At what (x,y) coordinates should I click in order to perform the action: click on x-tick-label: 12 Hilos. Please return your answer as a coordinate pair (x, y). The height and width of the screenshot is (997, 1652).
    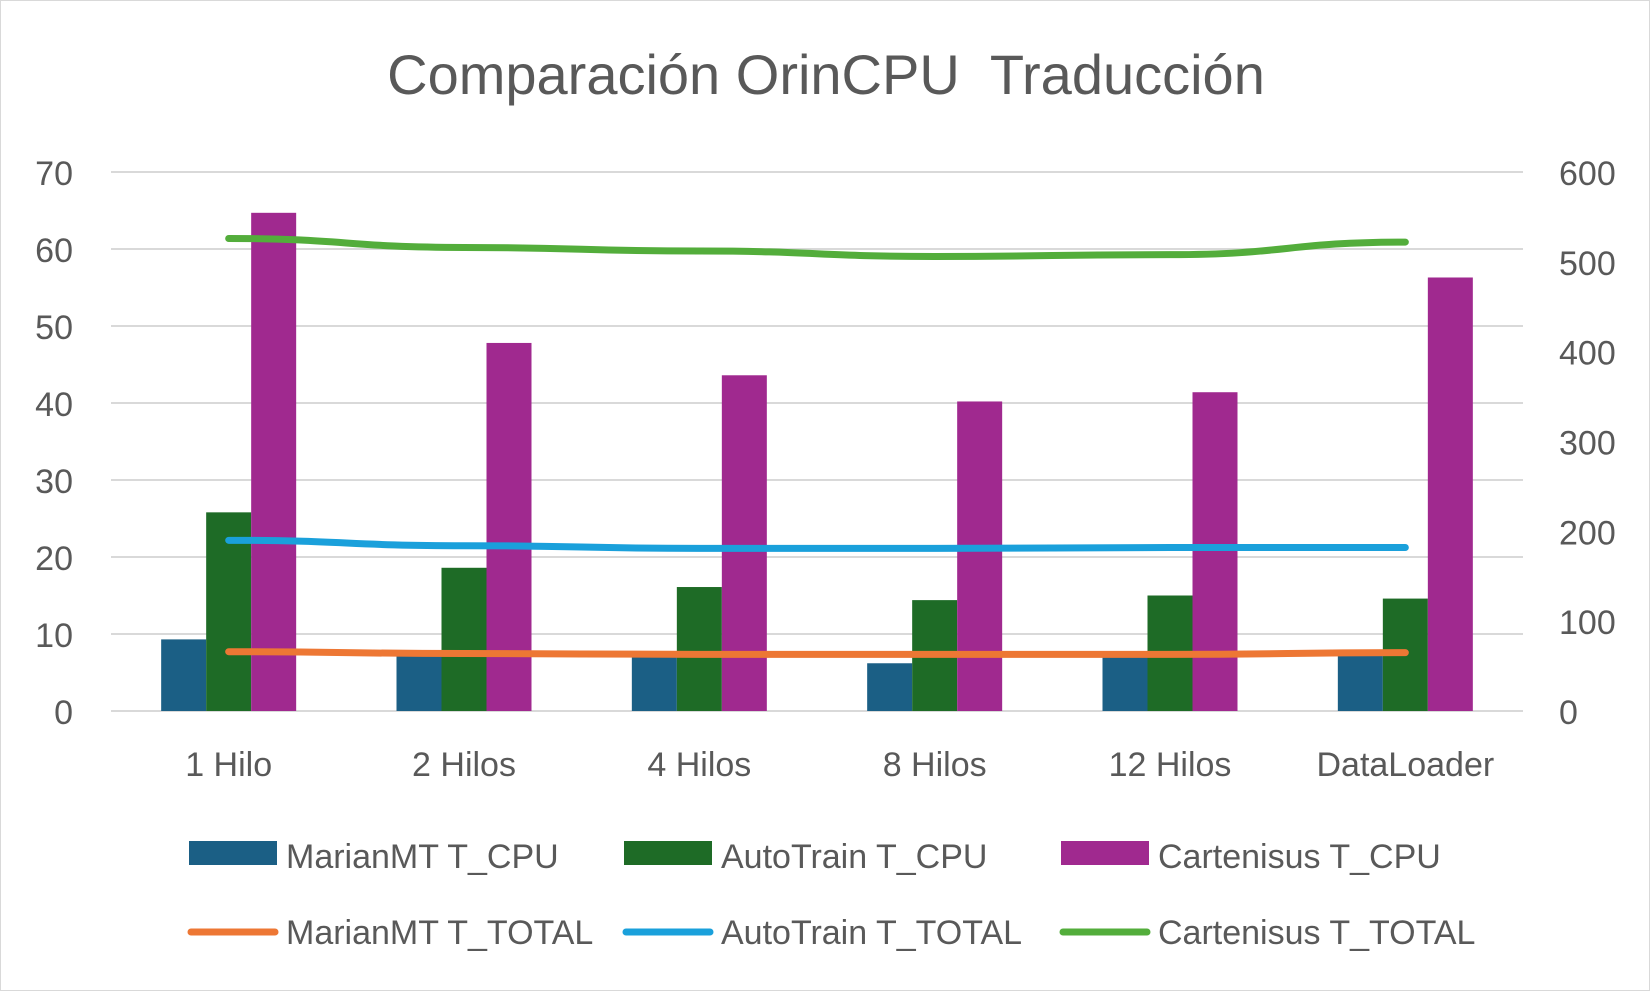
    Looking at the image, I should click on (1170, 765).